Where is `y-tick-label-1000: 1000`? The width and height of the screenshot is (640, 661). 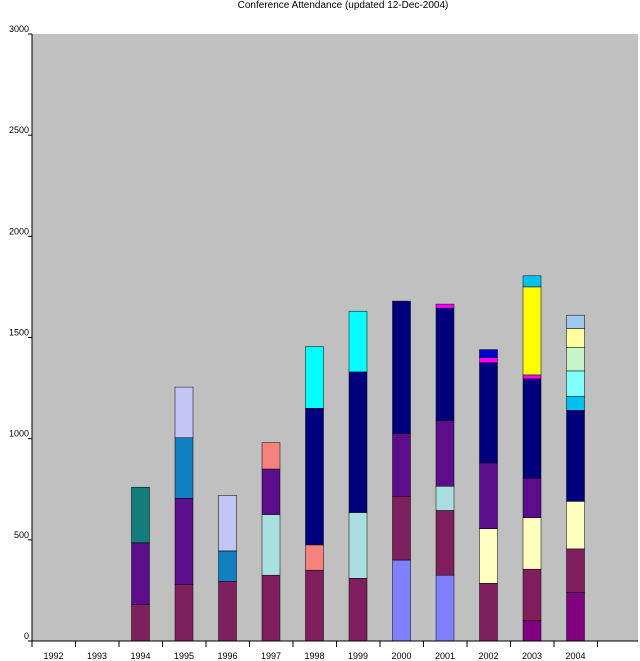 y-tick-label-1000: 1000 is located at coordinates (19, 434).